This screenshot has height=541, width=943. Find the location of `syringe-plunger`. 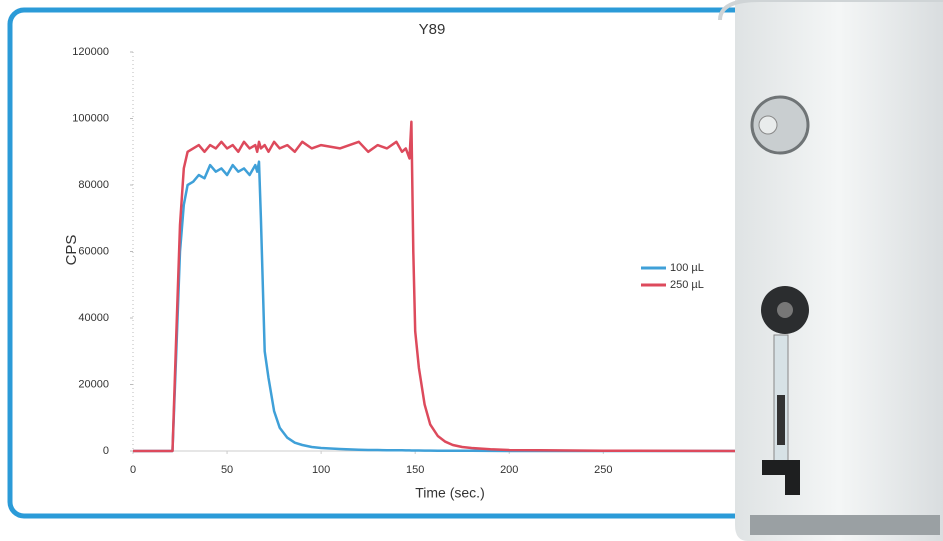

syringe-plunger is located at coordinates (781, 420).